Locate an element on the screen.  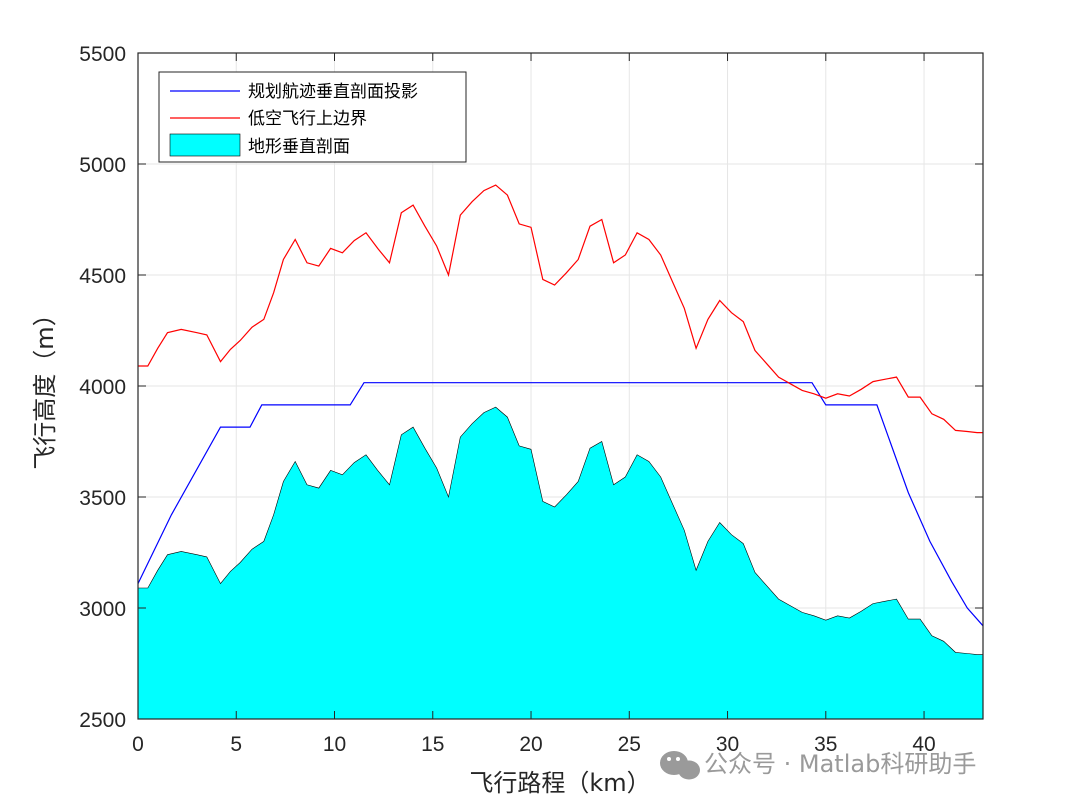
legend-label-upper-boundary: 低空飞行上边界 is located at coordinates (307, 119).